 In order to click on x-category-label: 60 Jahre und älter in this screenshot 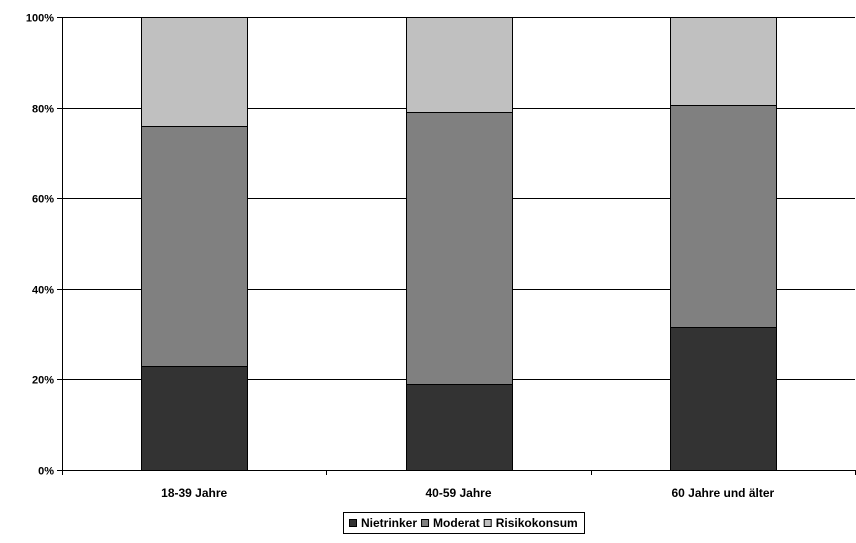, I will do `click(722, 493)`.